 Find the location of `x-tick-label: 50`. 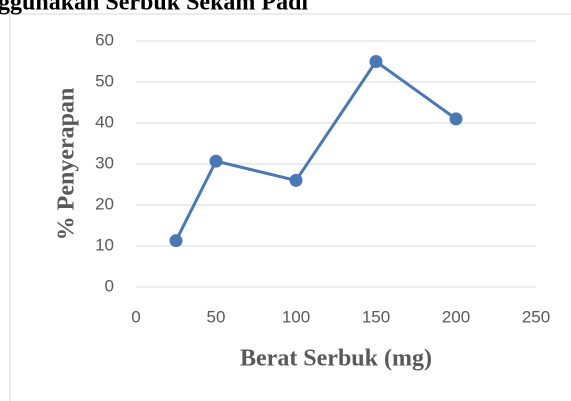

x-tick-label: 50 is located at coordinates (216, 316).